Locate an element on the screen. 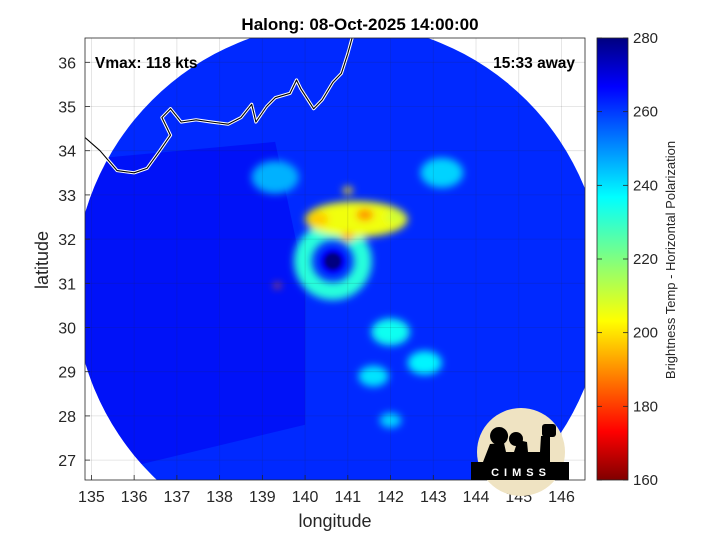  colorbar-tick-label: 260 is located at coordinates (645, 112).